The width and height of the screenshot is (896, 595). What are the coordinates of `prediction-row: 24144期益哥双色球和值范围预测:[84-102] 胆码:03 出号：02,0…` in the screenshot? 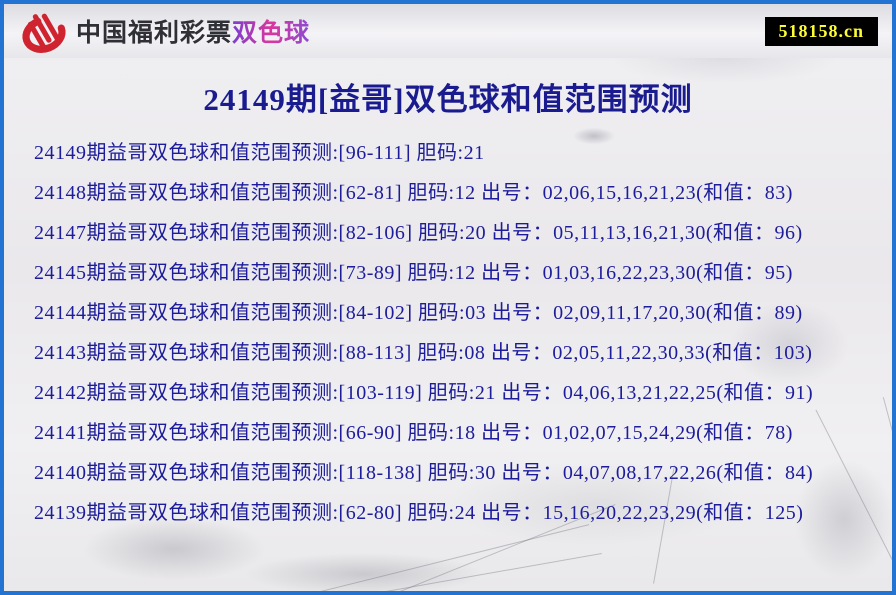 It's located at (418, 313).